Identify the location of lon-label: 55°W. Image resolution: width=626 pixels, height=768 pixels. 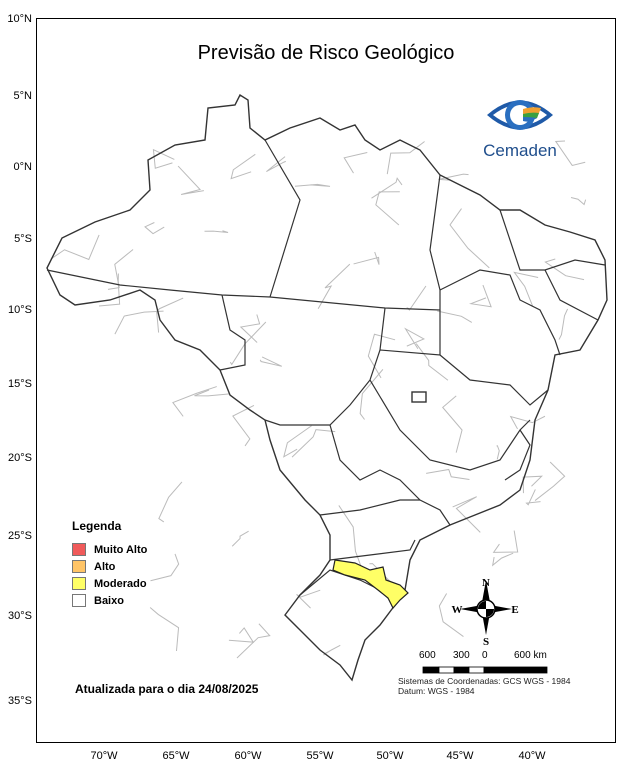
(320, 756).